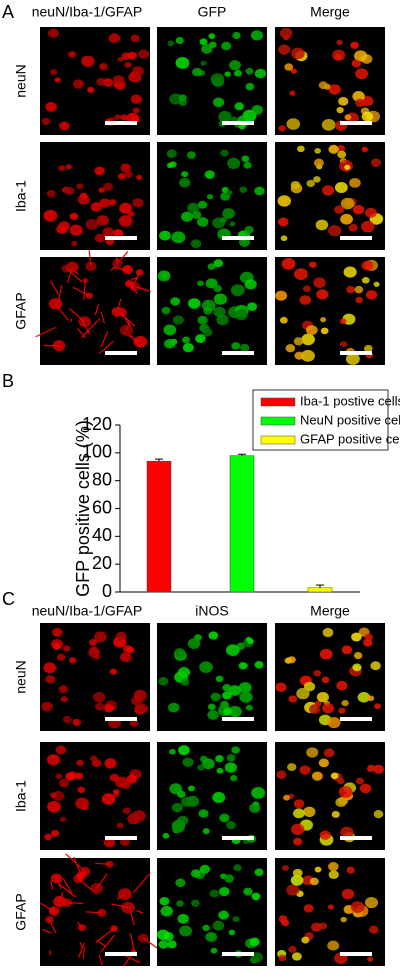  Describe the element at coordinates (21, 796) in the screenshot. I see `row-label: Iba-1` at that location.